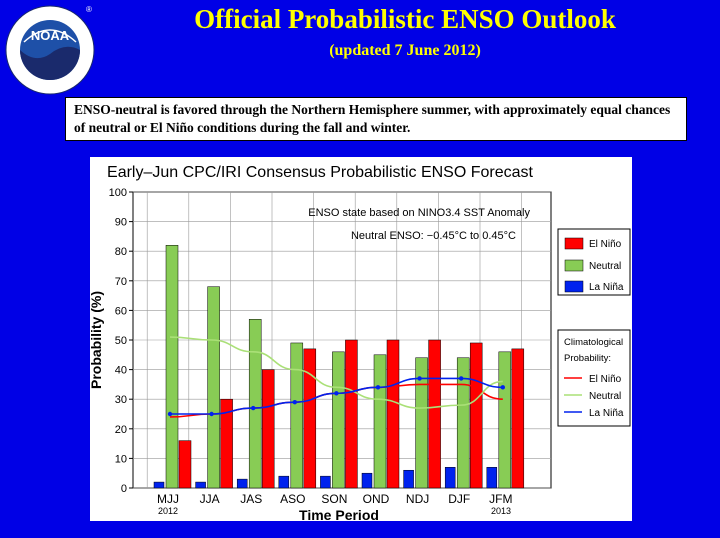 The image size is (720, 538). I want to click on clim-point-la-nina-ond, so click(378, 387).